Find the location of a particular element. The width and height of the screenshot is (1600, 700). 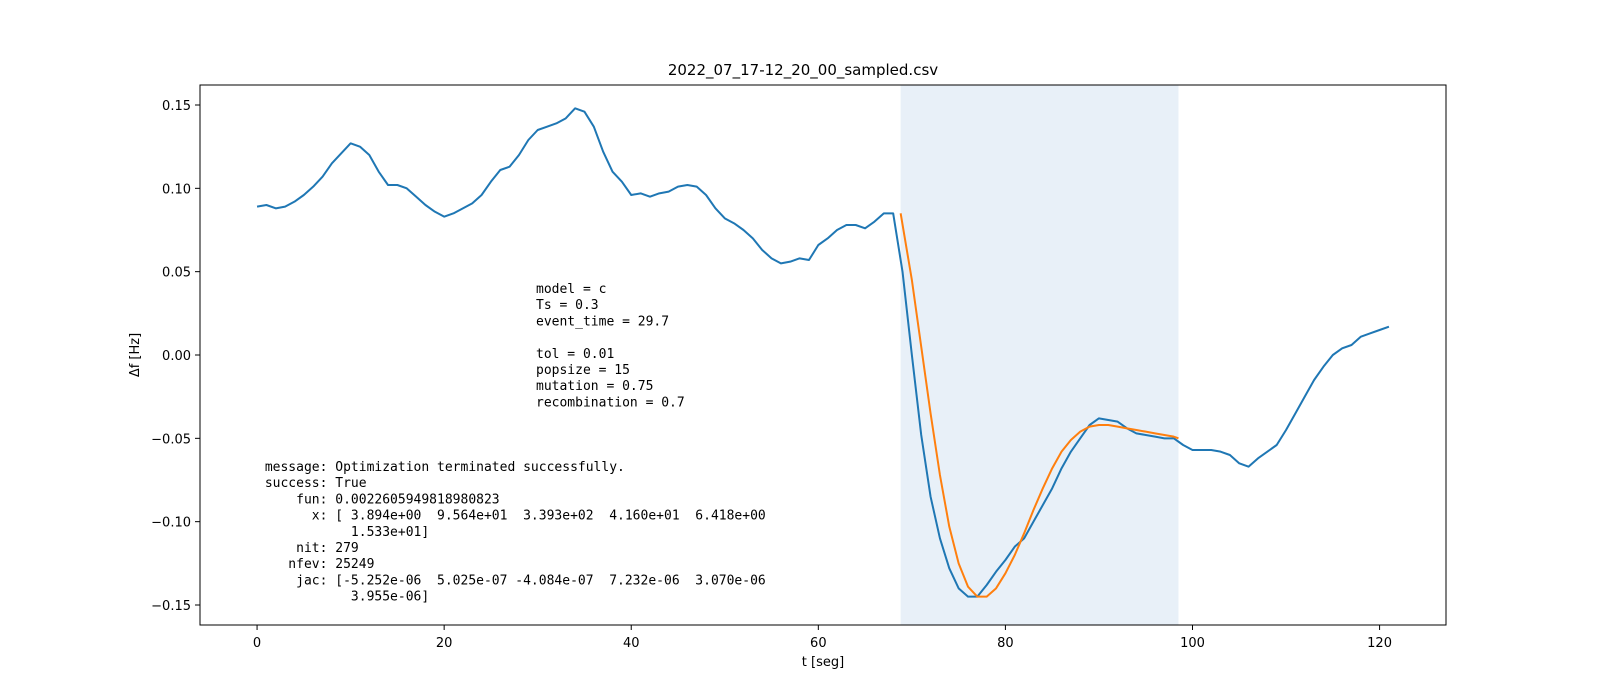

y-tick-label: 0.00 is located at coordinates (176, 356).